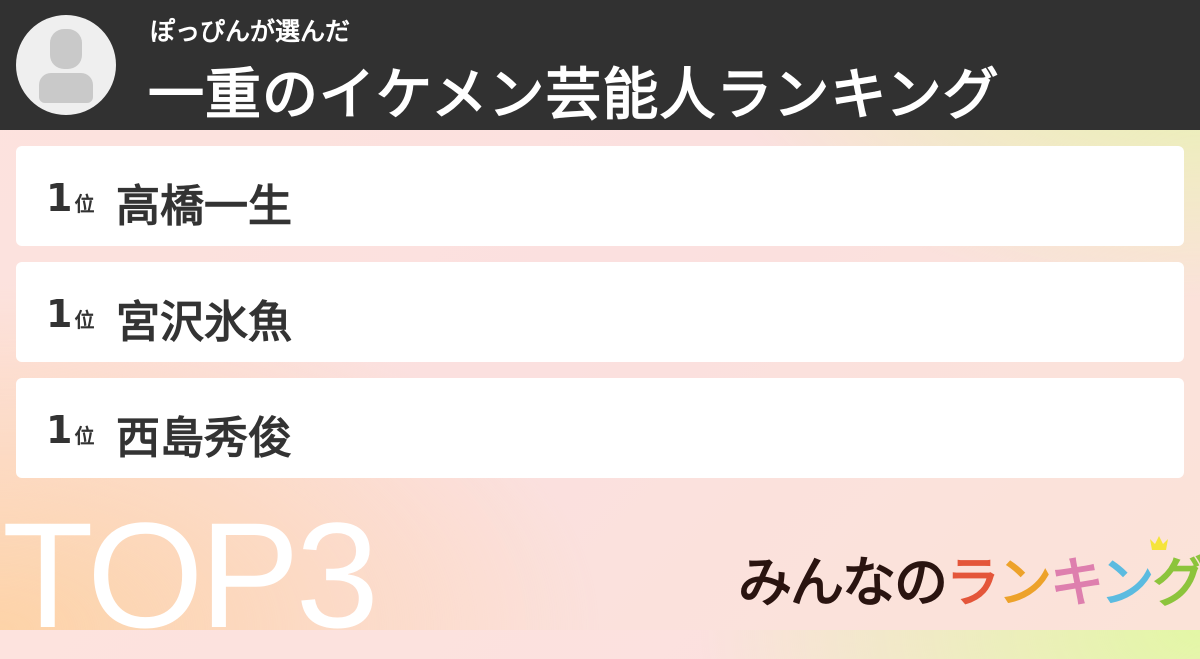 The width and height of the screenshot is (1200, 659). What do you see at coordinates (973, 582) in the screenshot?
I see `logo-char: ラ` at bounding box center [973, 582].